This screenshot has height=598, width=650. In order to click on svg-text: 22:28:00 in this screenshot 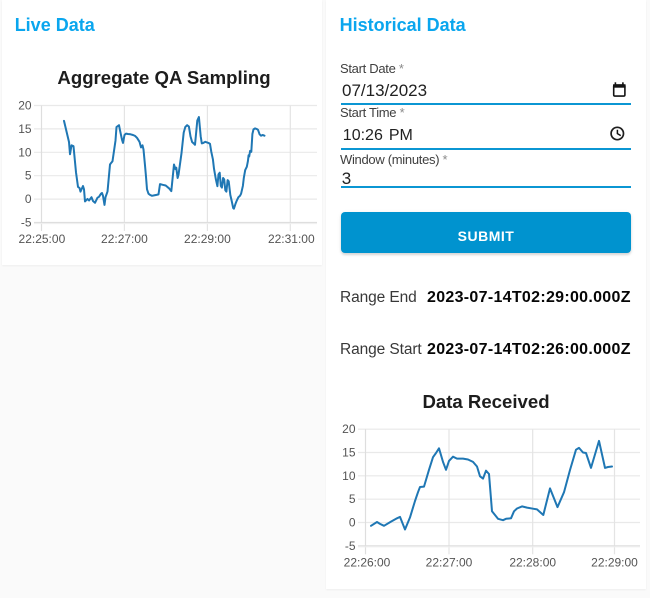, I will do `click(532, 563)`.